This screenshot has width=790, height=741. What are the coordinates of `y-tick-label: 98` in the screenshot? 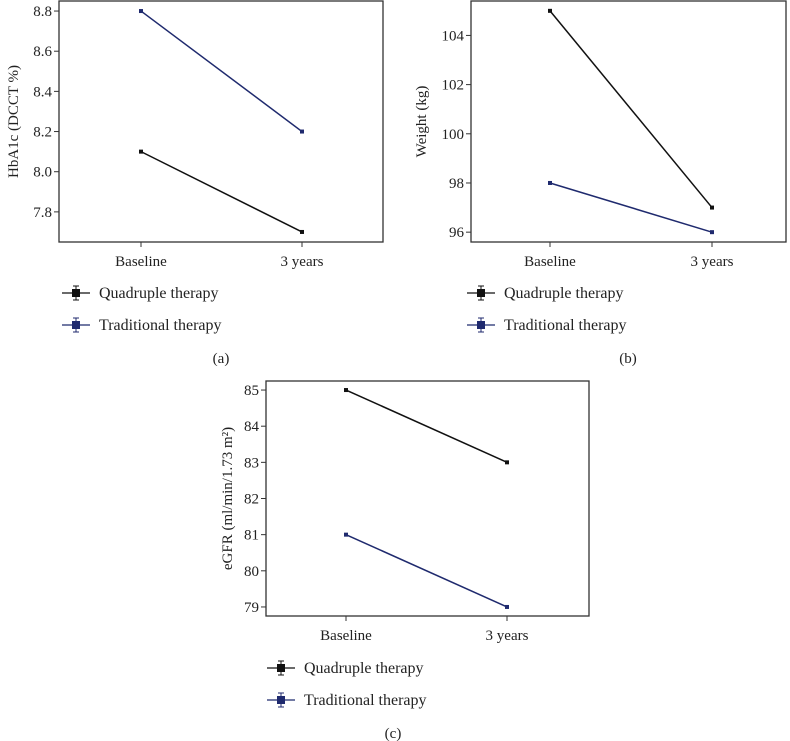 It's located at (456, 184).